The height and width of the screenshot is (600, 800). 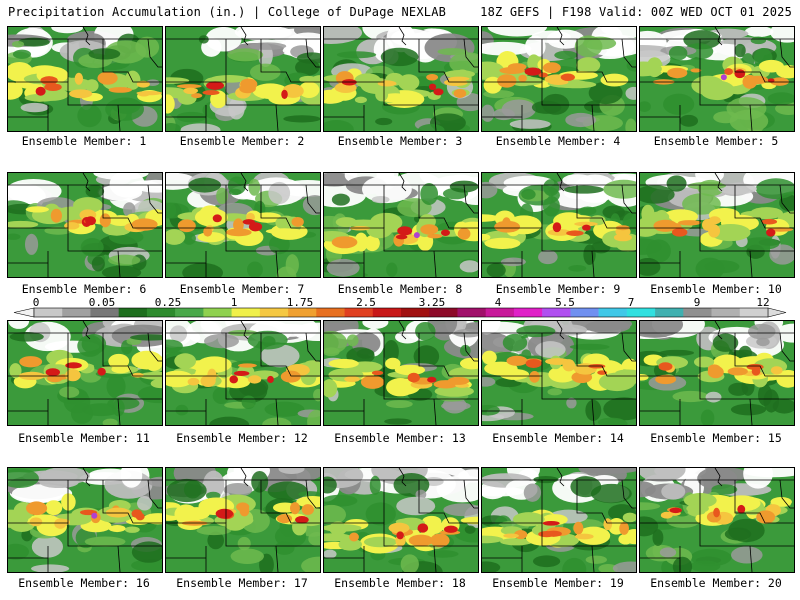 What do you see at coordinates (763, 302) in the screenshot?
I see `colorbar-tick-label: 12` at bounding box center [763, 302].